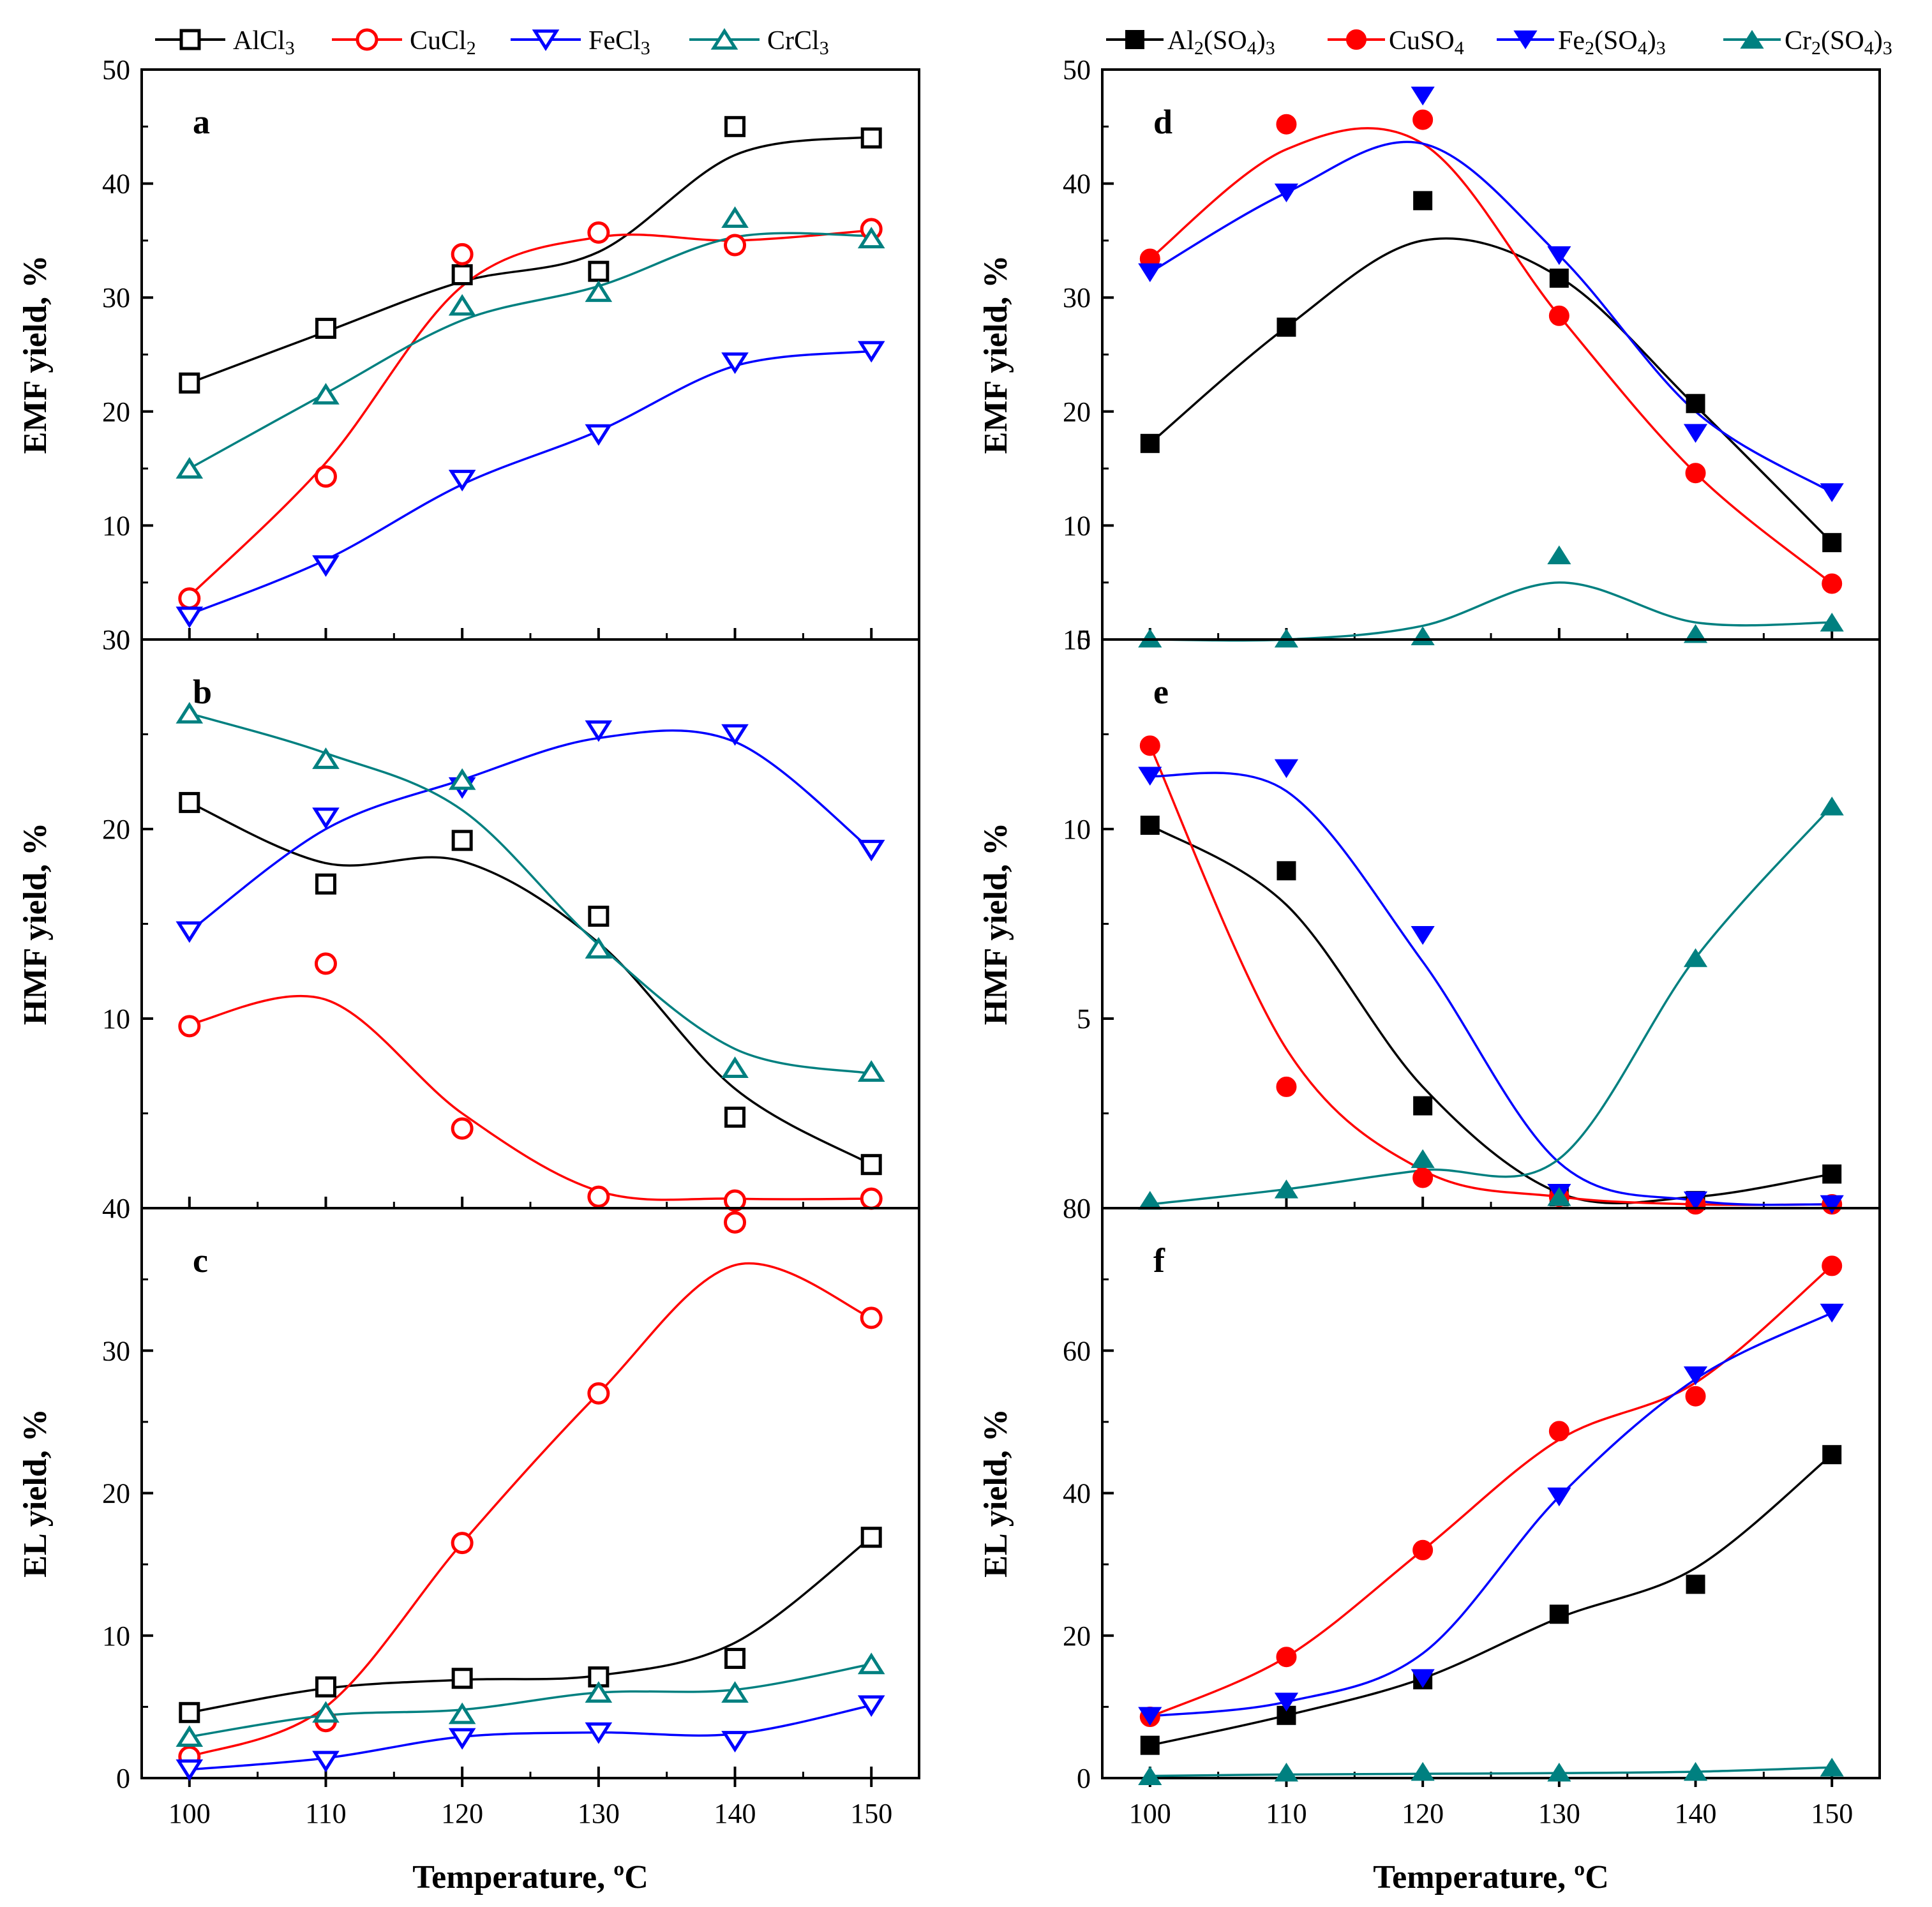 The width and height of the screenshot is (1932, 1907). I want to click on legend-right: Al2(SO4)3 CuSO4 Fe2(SO4)3 Cr2(SO4)3, so click(1499, 43).